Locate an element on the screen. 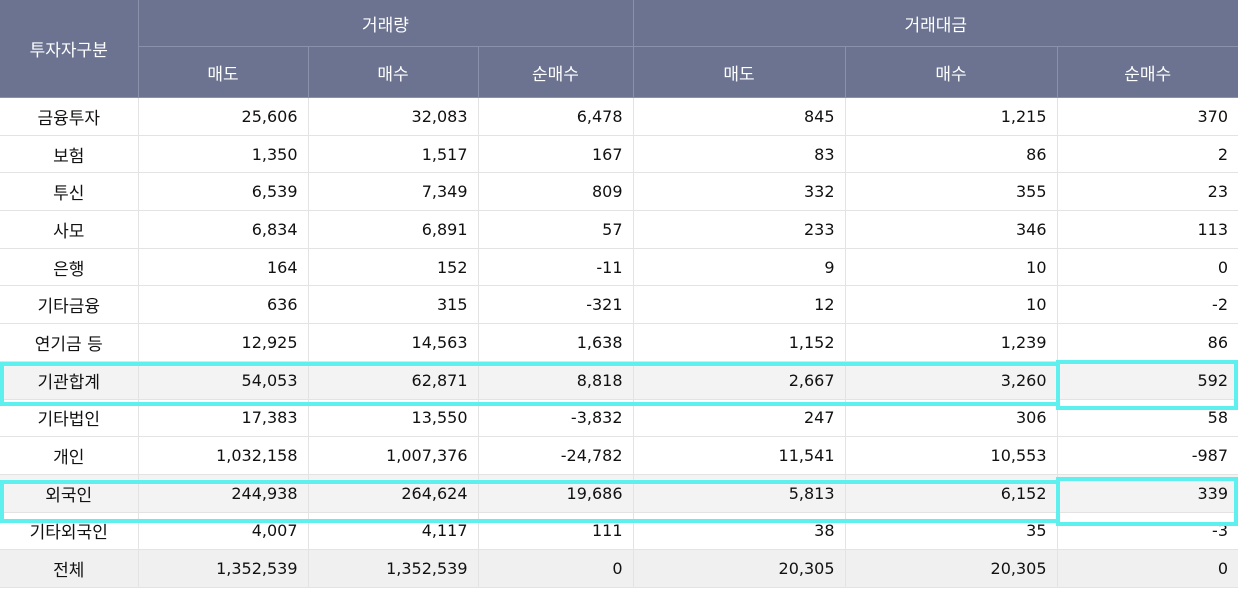 The height and width of the screenshot is (592, 1238). row-label: 은행 is located at coordinates (69, 267).